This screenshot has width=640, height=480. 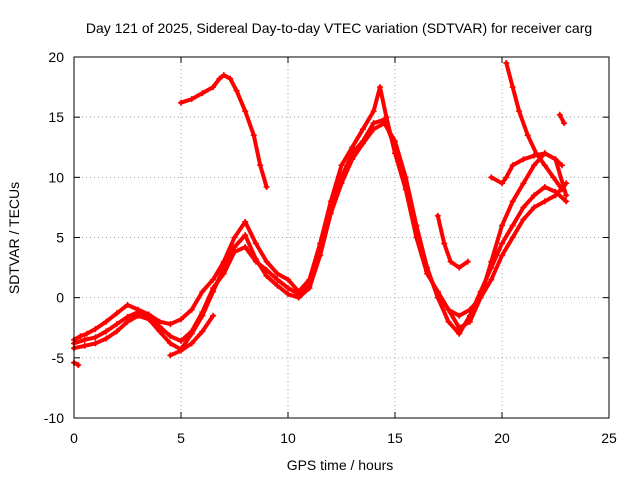 What do you see at coordinates (502, 438) in the screenshot?
I see `x-tick-label: 20` at bounding box center [502, 438].